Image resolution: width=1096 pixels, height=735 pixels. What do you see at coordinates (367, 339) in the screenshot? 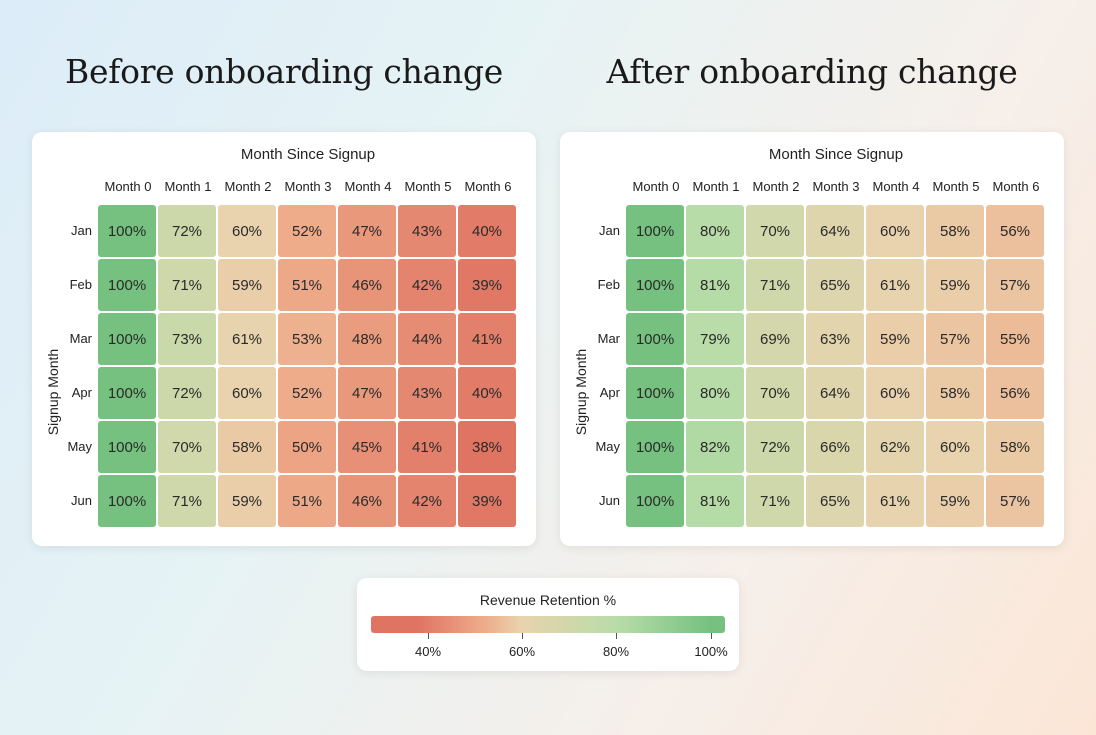
I see `heatmap-cell: 48%` at bounding box center [367, 339].